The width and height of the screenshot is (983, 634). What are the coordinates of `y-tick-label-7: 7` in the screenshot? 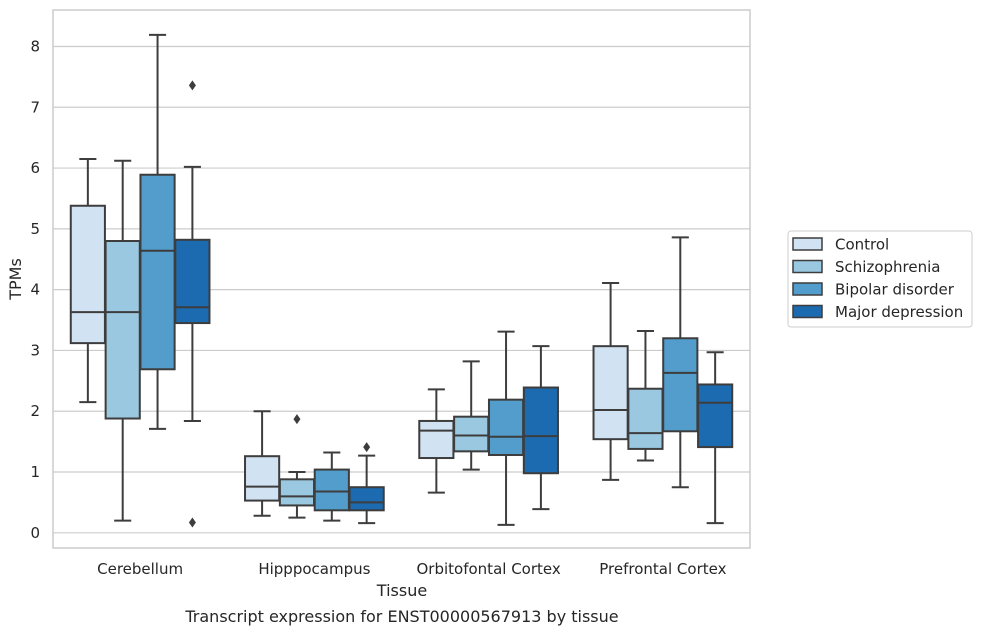 It's located at (35, 107).